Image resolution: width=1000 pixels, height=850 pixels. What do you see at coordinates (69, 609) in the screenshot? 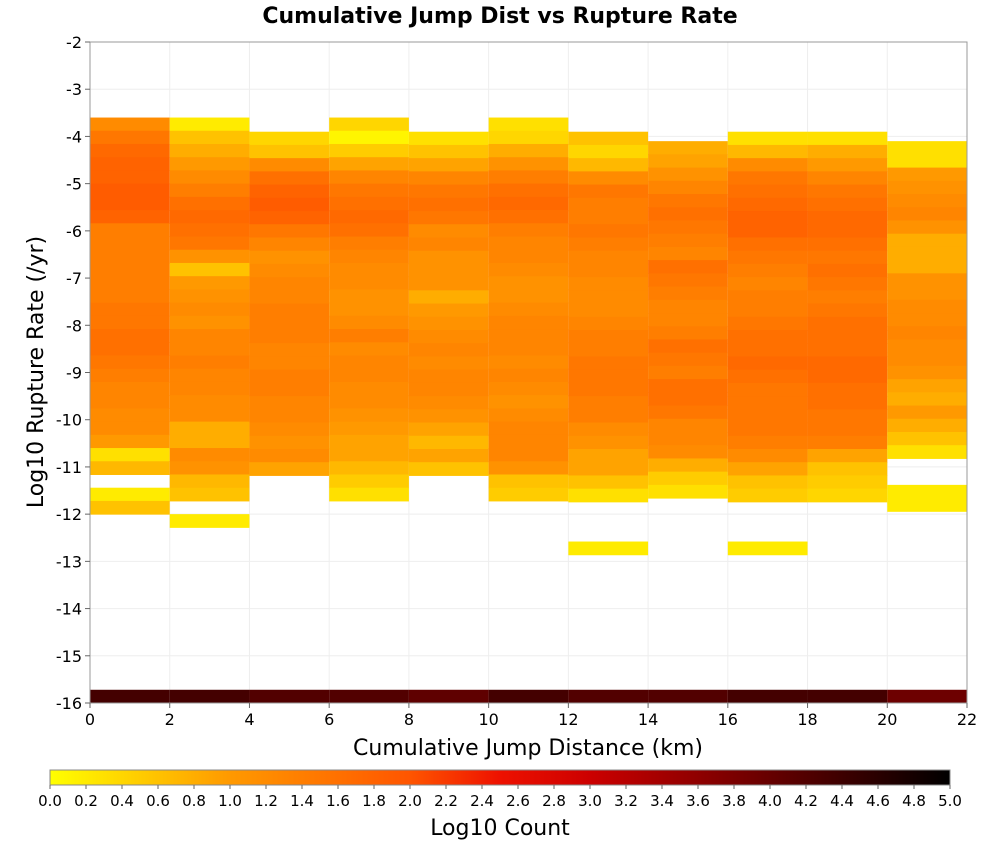
I see `y-tick-label: -14` at bounding box center [69, 609].